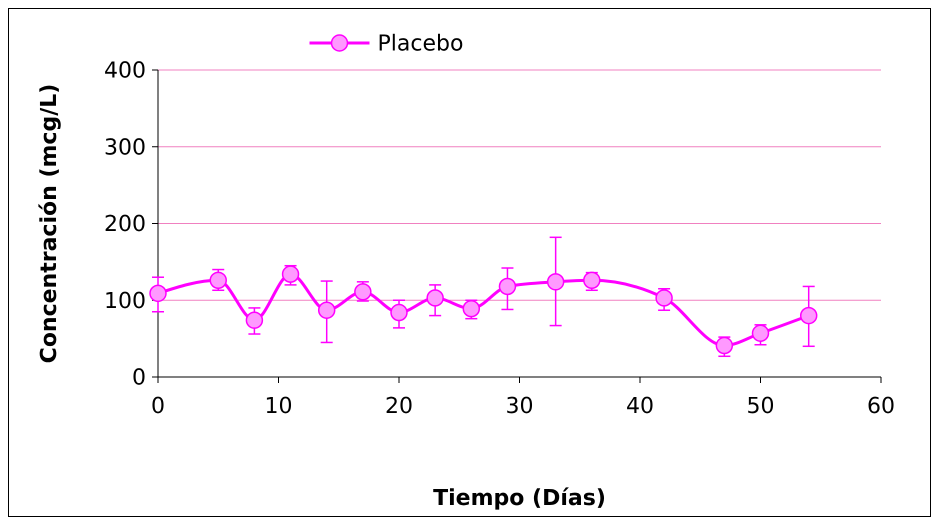 This screenshot has width=939, height=525. What do you see at coordinates (49, 224) in the screenshot?
I see `y-axis-title: Concentración (mcg/L)` at bounding box center [49, 224].